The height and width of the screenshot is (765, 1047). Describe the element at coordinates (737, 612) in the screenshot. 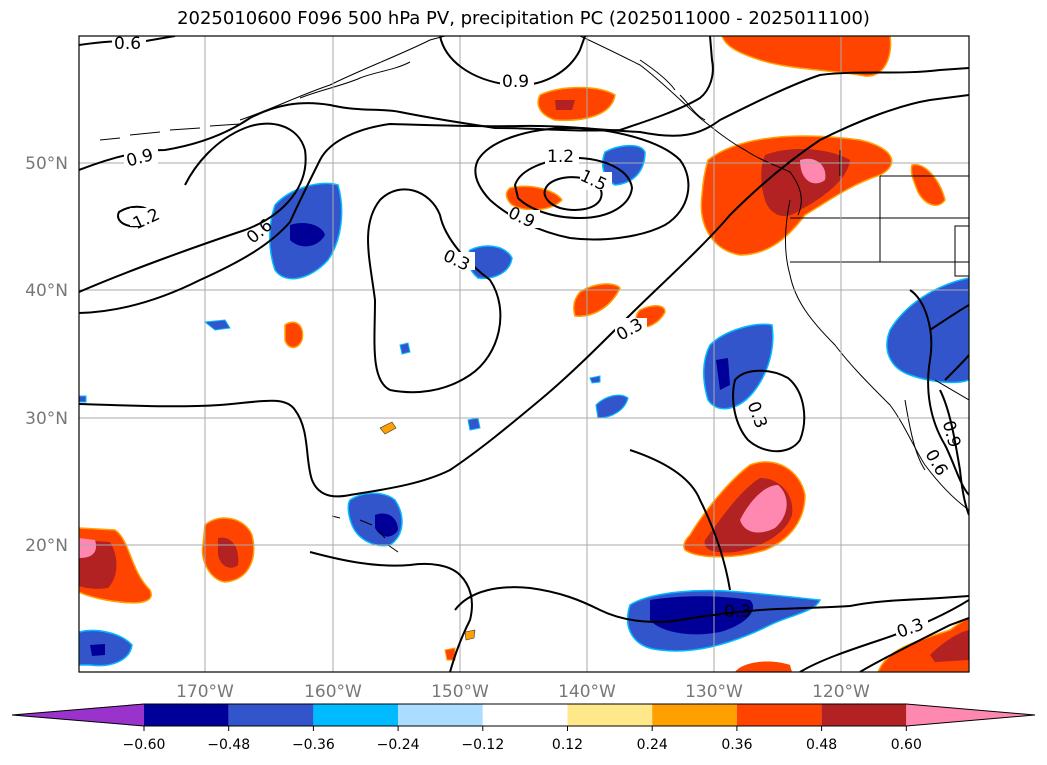

I see `contour-label: 0.3` at that location.